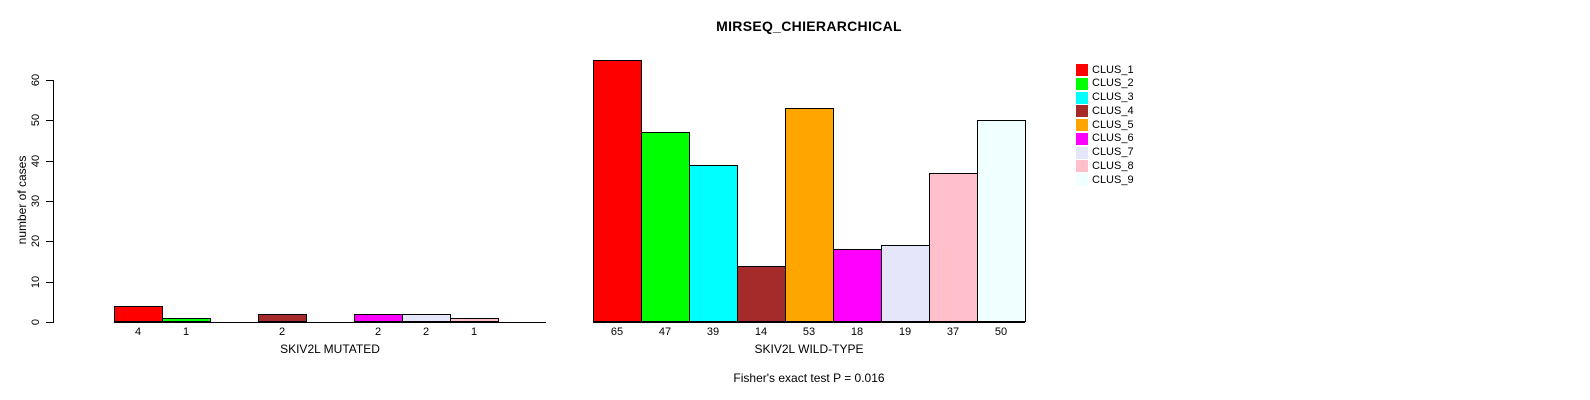 The width and height of the screenshot is (1590, 400). Describe the element at coordinates (36, 322) in the screenshot. I see `y-tick-label: 0` at that location.